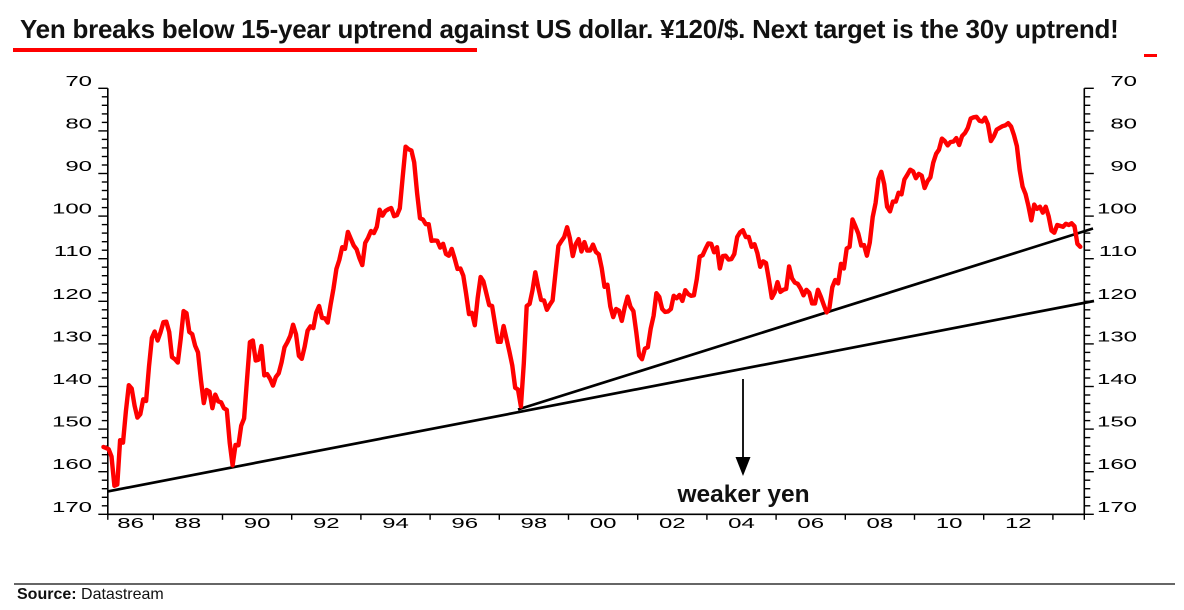 This screenshot has height=610, width=1184. I want to click on svg-text: 10, so click(949, 523).